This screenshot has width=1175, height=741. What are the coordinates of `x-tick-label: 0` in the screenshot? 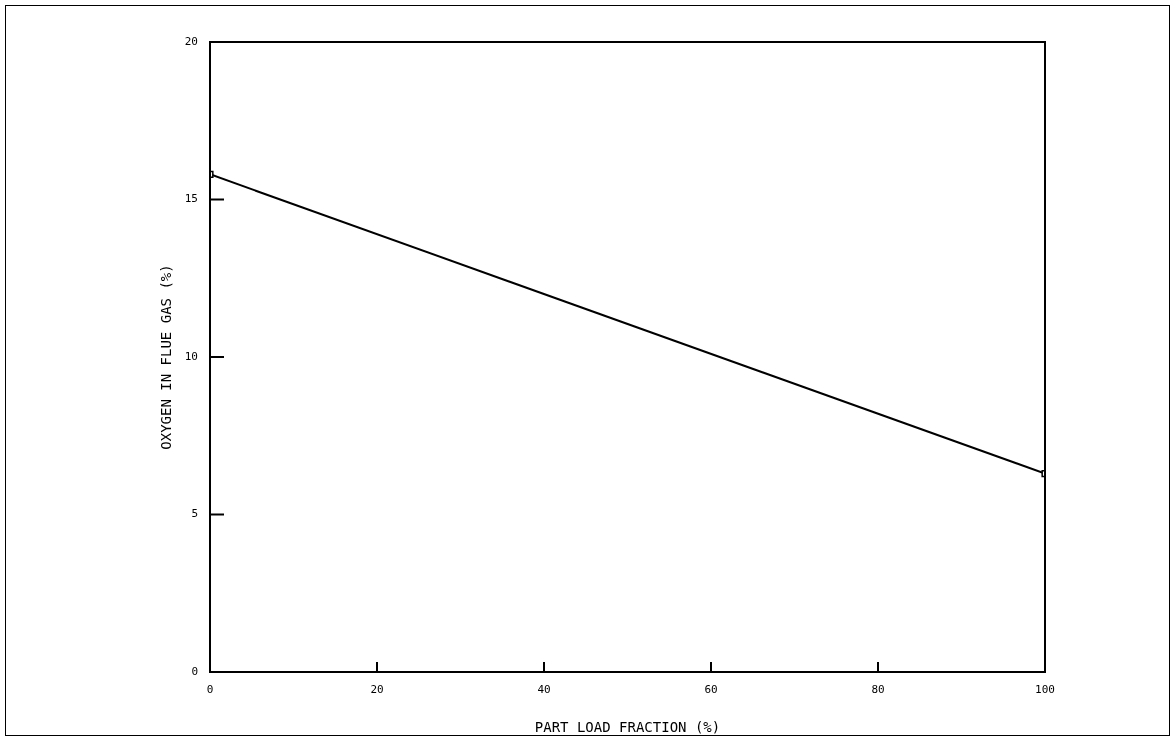 It's located at (210, 690).